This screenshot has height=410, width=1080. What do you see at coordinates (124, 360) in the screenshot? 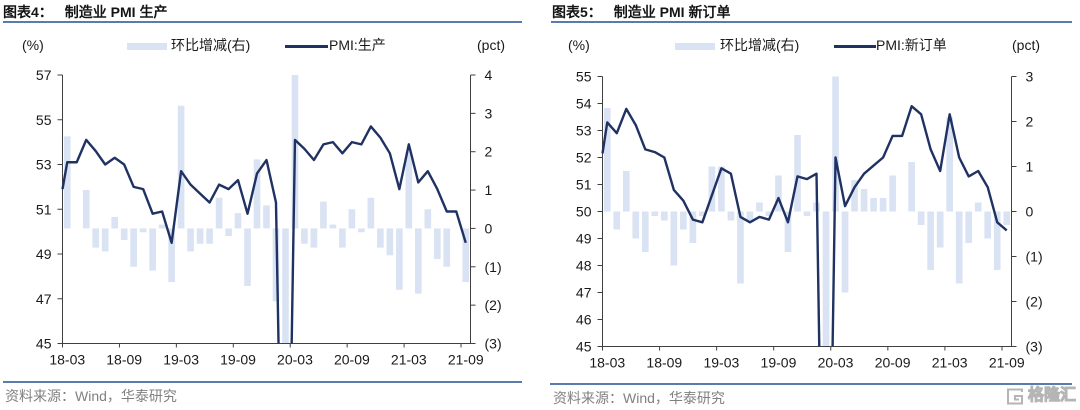
I see `x-tick-label: 18-09` at bounding box center [124, 360].